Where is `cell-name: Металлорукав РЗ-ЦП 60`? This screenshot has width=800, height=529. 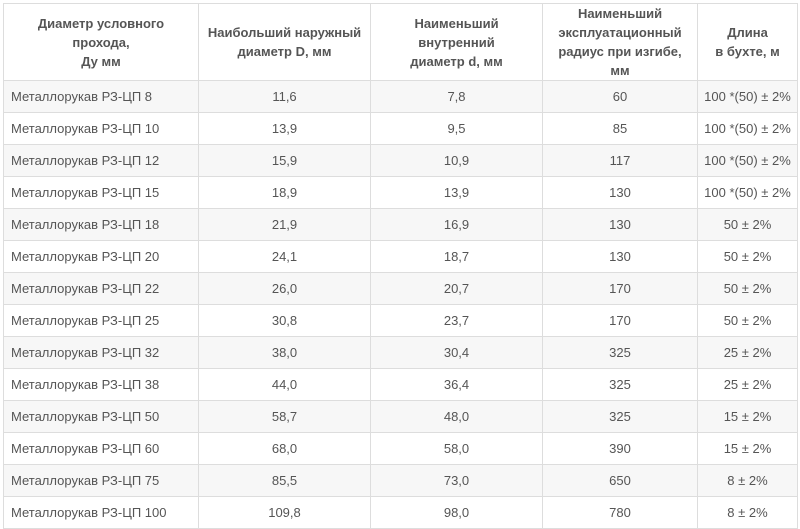
cell-name: Металлорукав РЗ-ЦП 60 is located at coordinates (101, 448).